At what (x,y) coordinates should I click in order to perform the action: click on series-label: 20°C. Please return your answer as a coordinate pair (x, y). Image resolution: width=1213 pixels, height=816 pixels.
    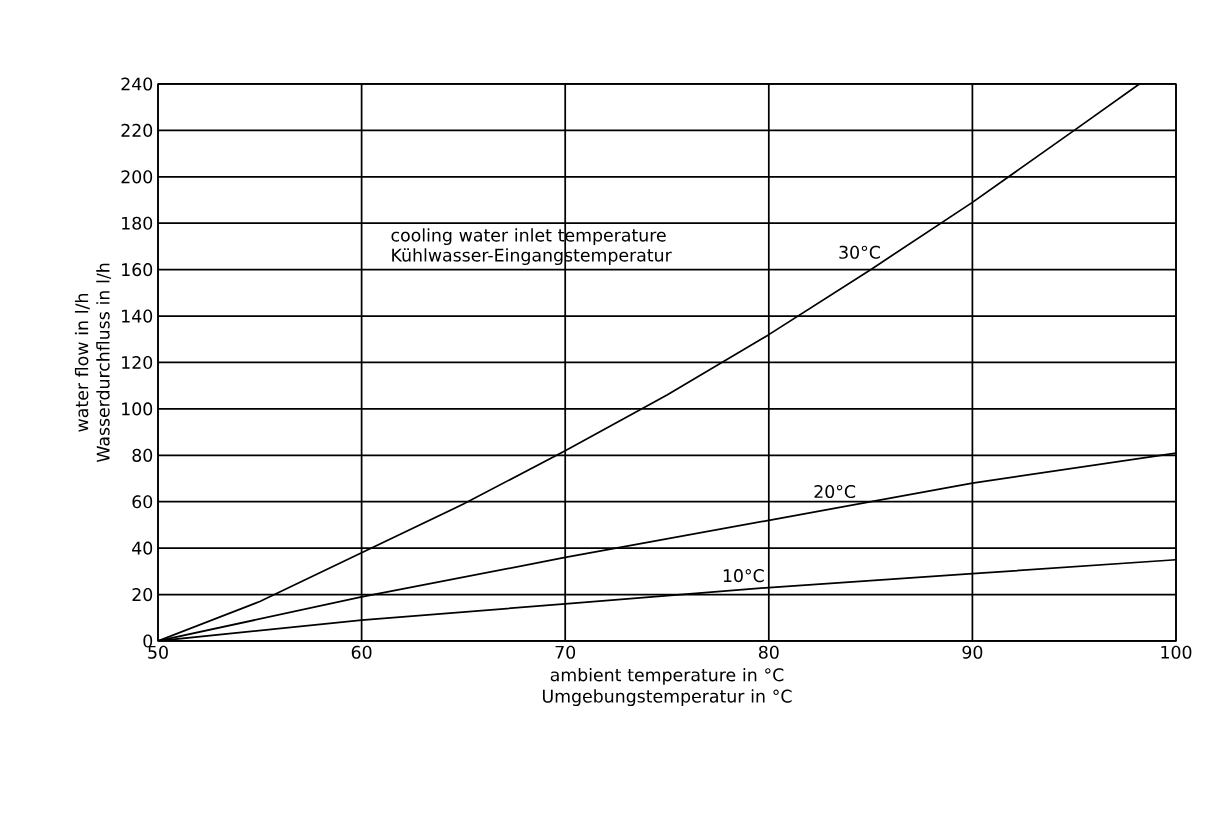
    Looking at the image, I should click on (835, 492).